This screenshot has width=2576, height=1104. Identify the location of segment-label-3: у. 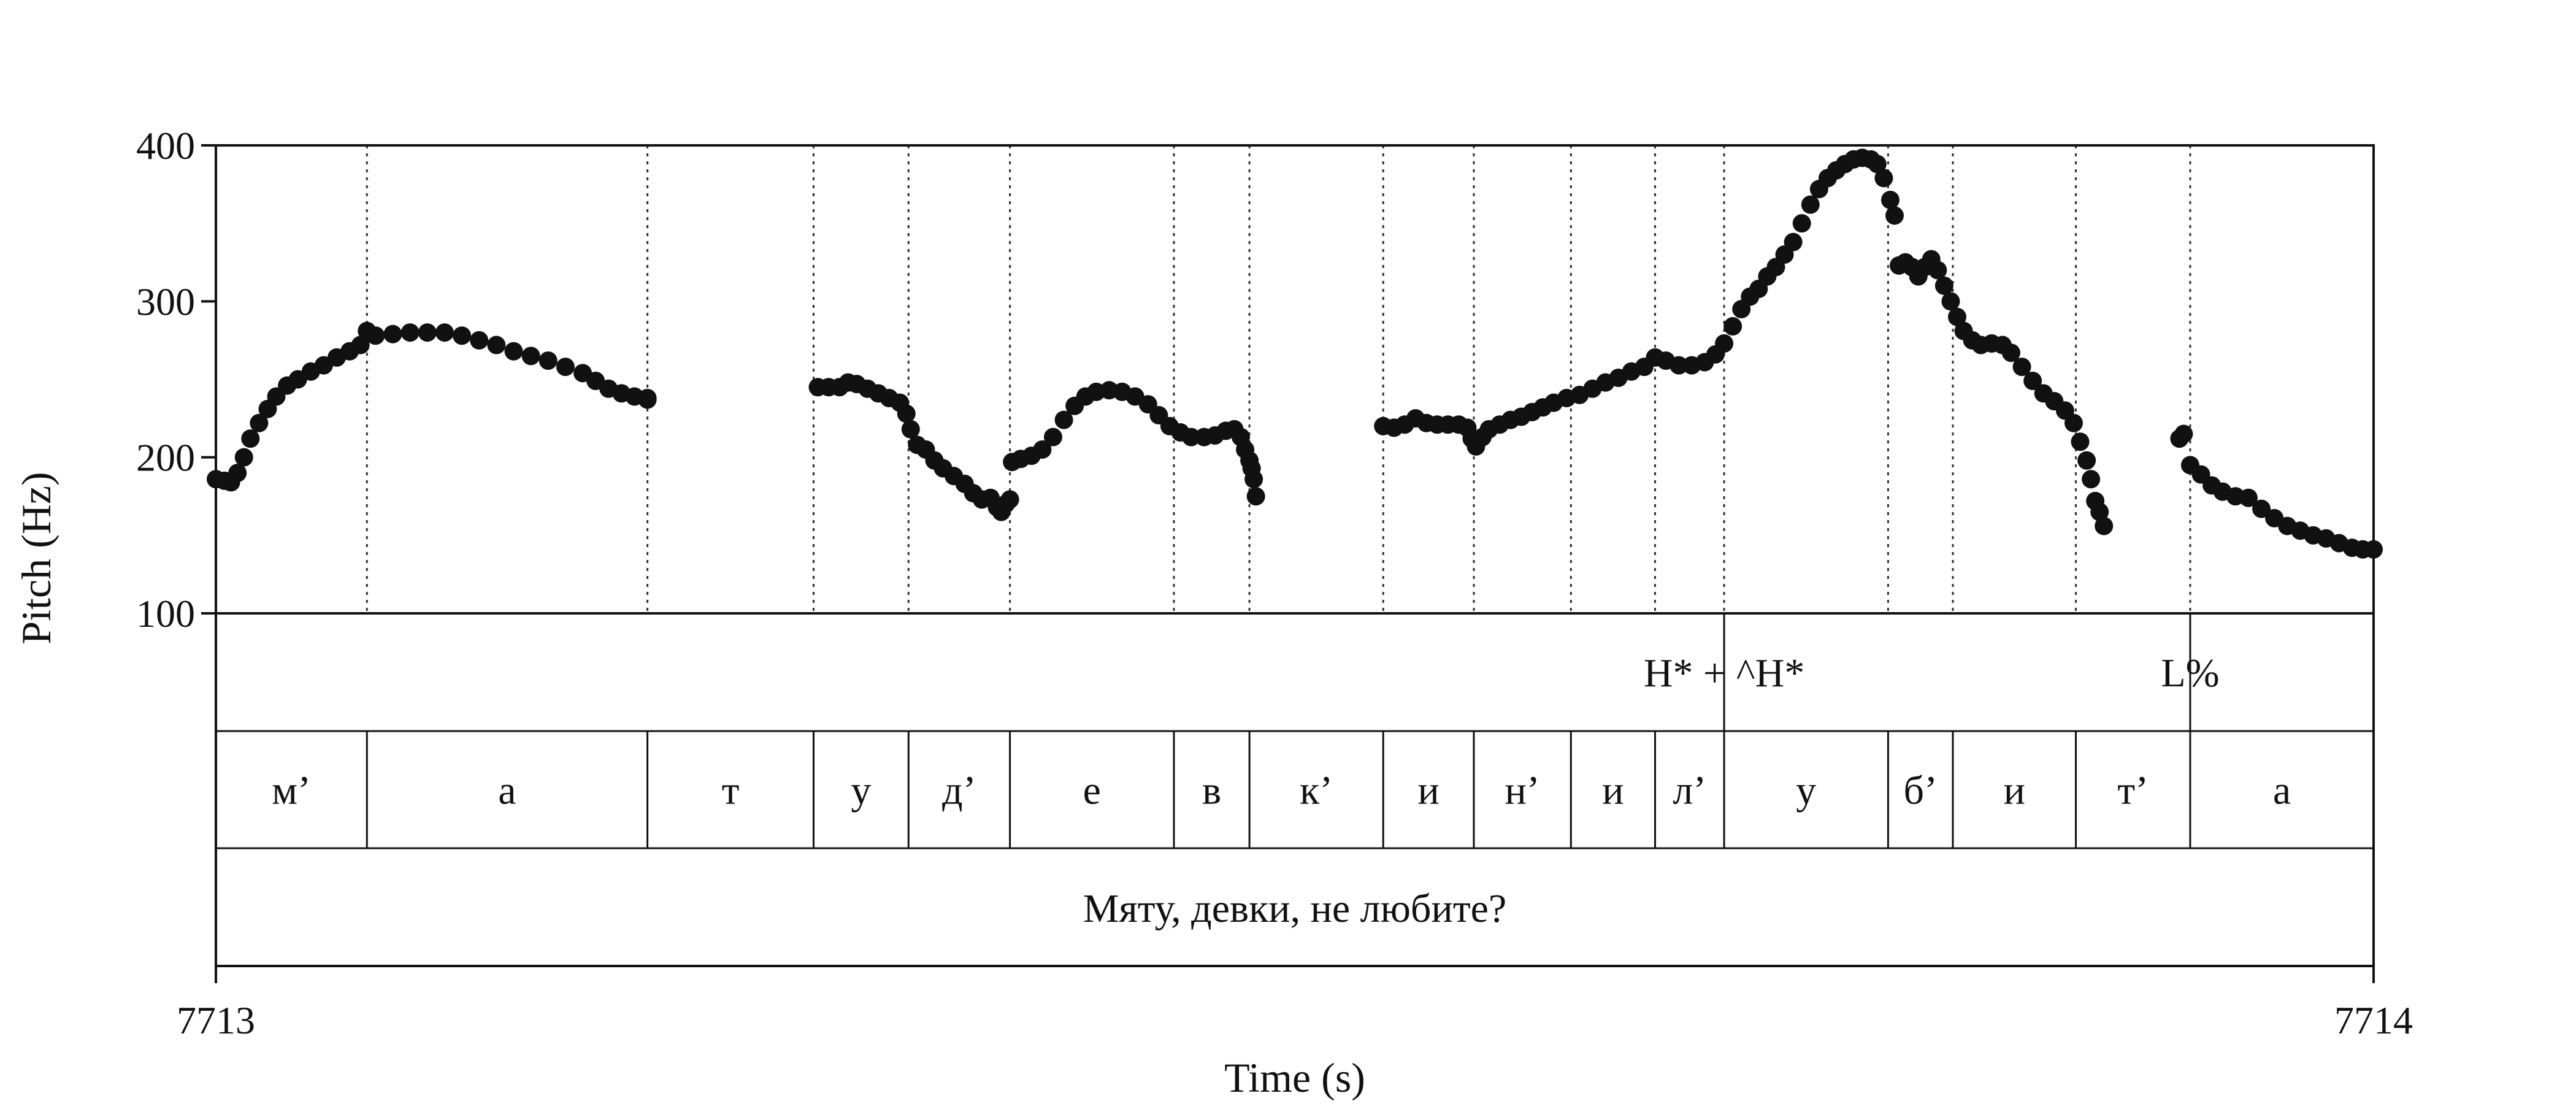
(861, 791).